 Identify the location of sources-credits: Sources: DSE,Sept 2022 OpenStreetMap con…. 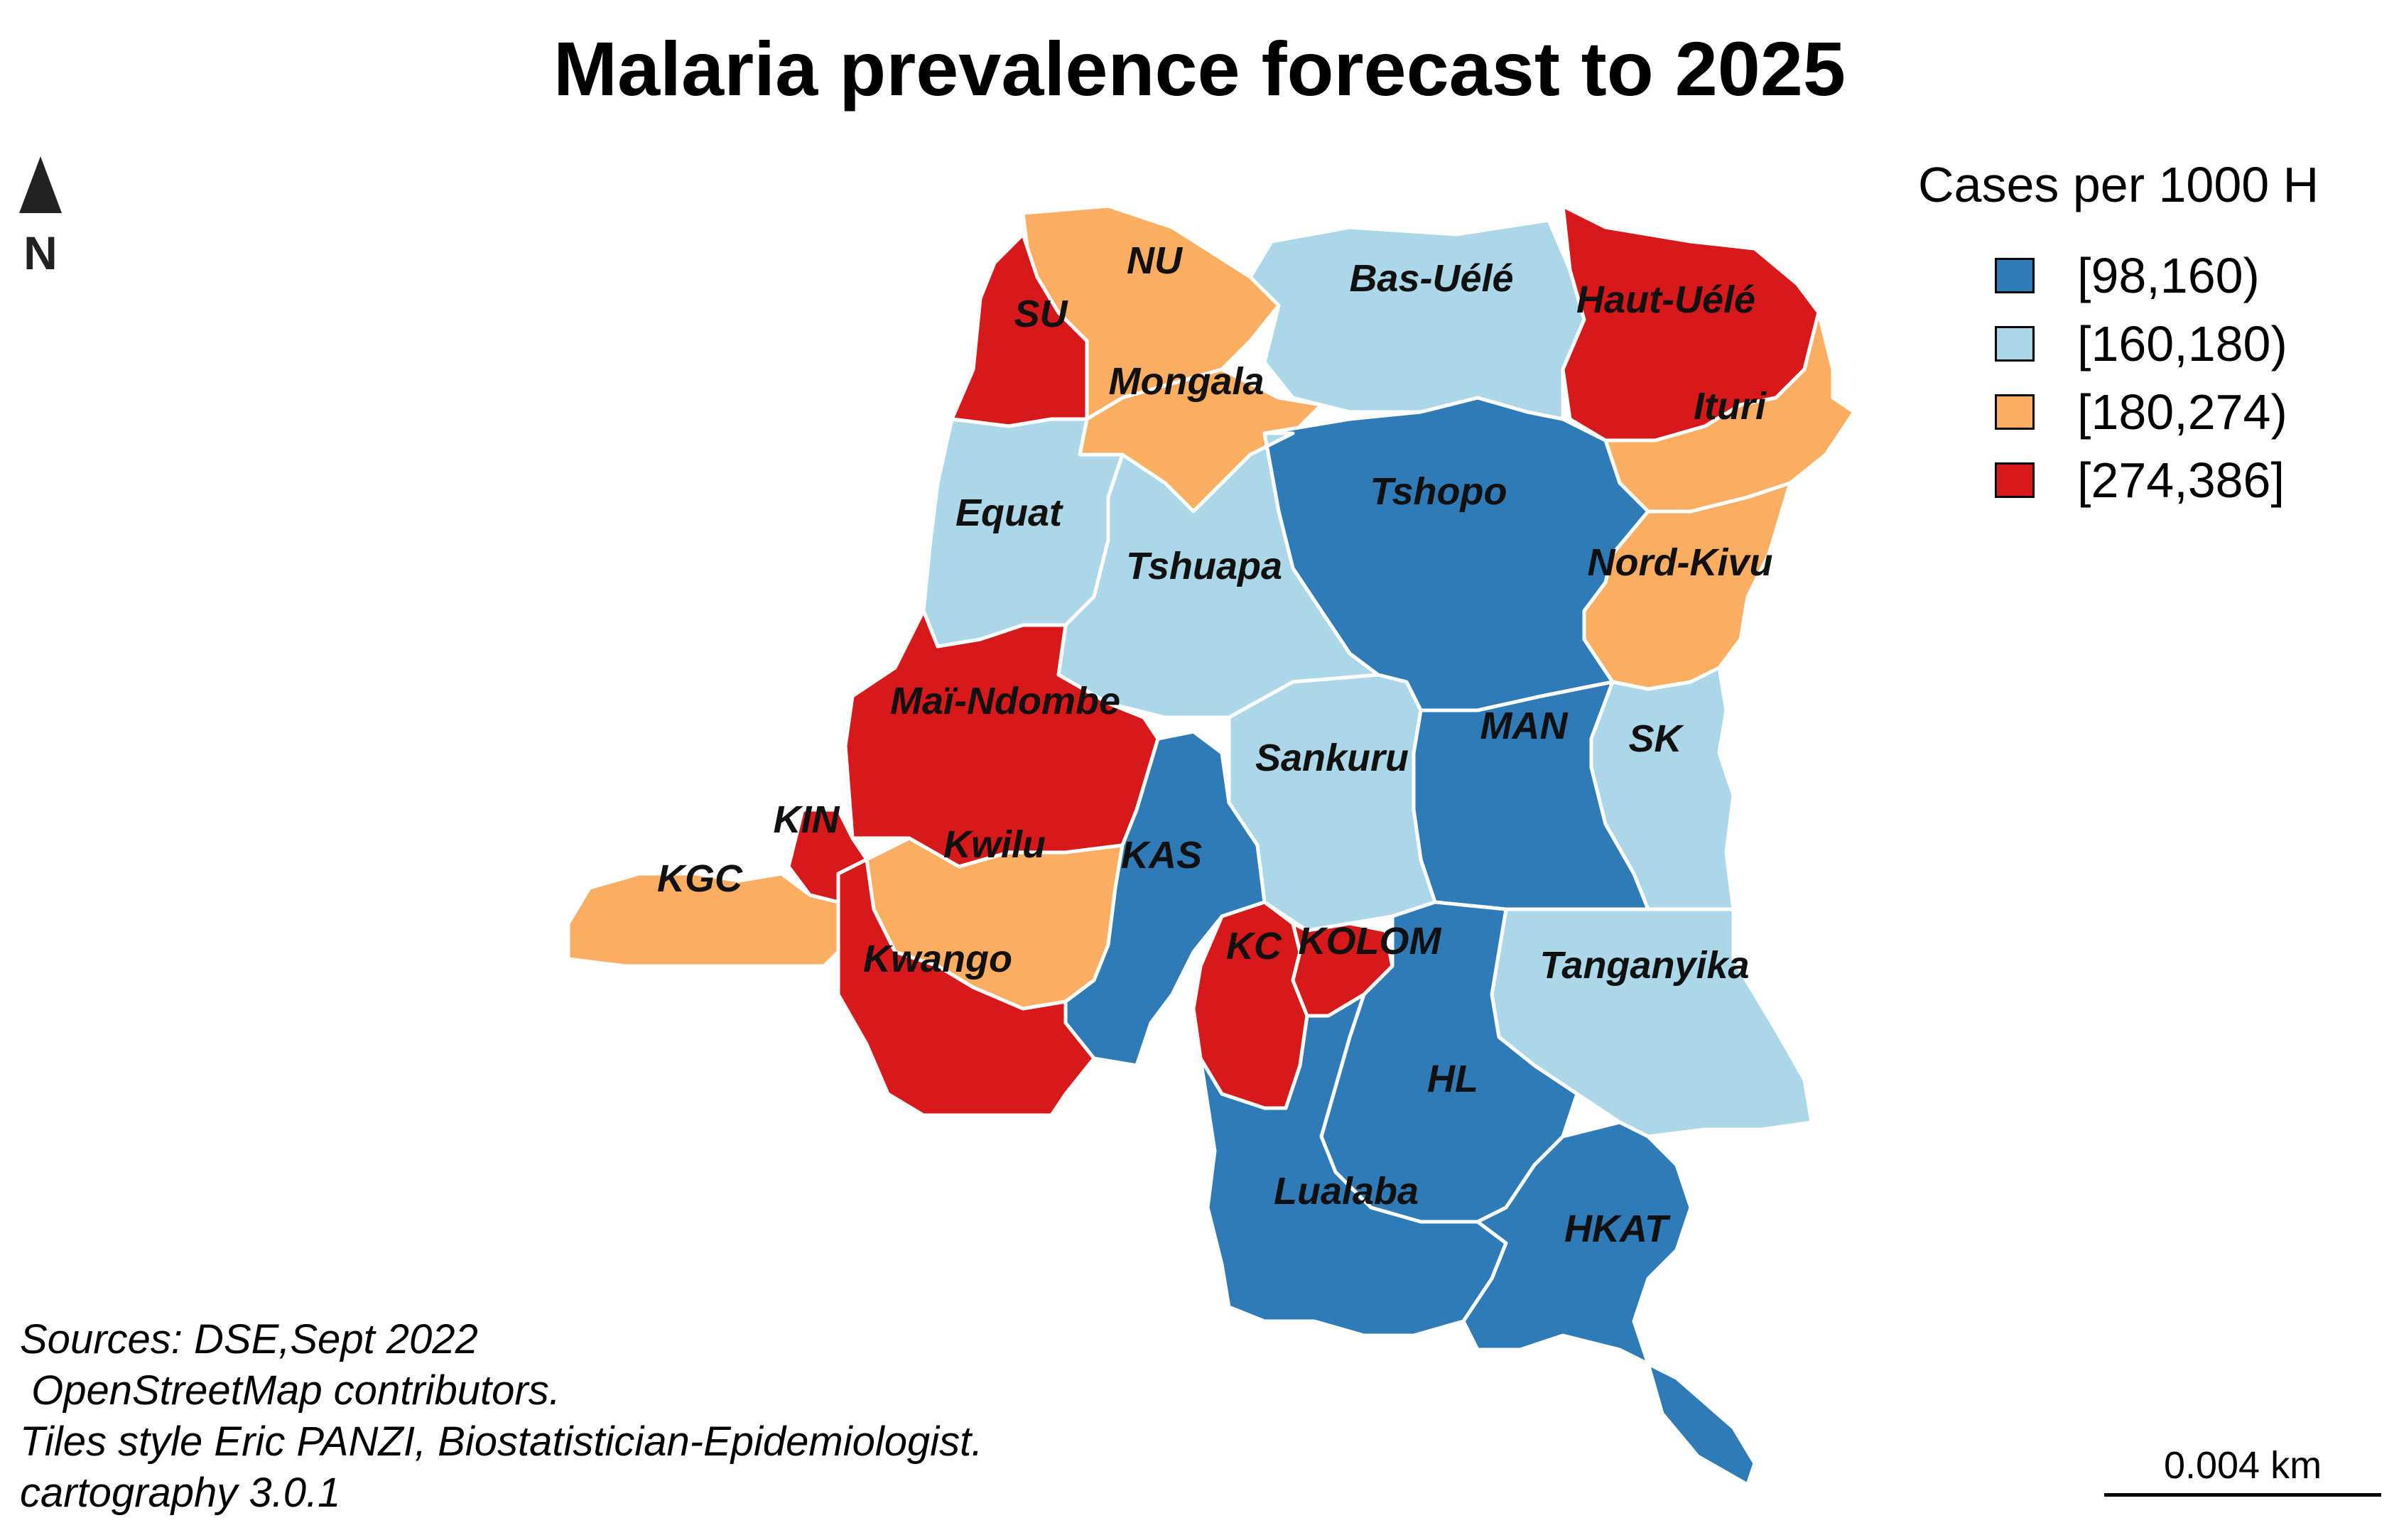
(501, 1416).